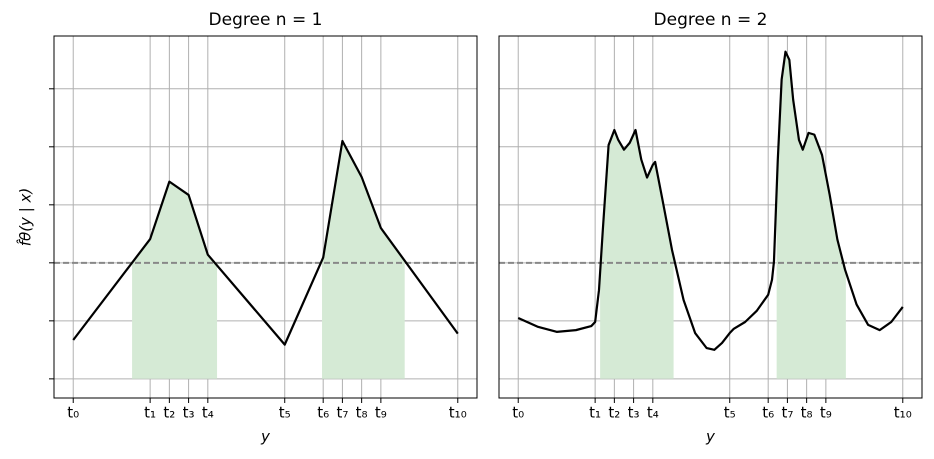  What do you see at coordinates (711, 20) in the screenshot?
I see `chart-title: Degree n = 2` at bounding box center [711, 20].